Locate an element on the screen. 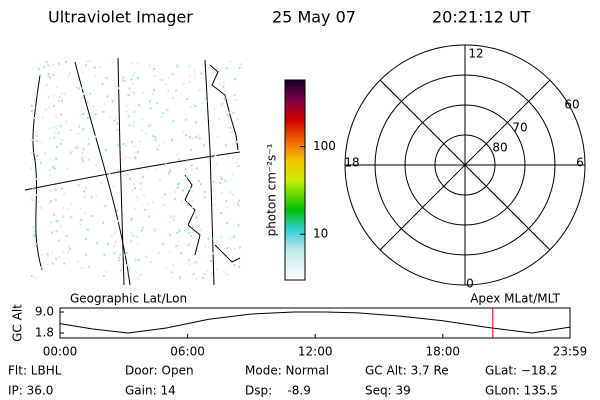 Image resolution: width=600 pixels, height=400 pixels. title: Ultraviolet Imager is located at coordinates (120, 17).